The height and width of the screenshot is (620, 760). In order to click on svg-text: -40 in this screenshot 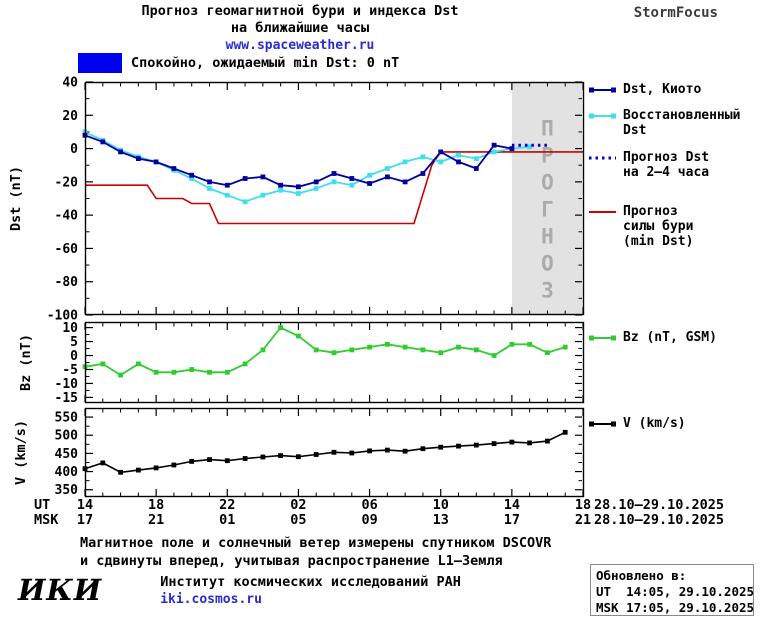, I will do `click(67, 216)`.